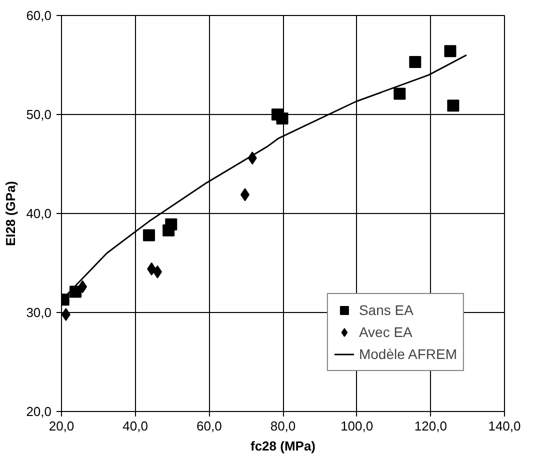  I want to click on y-tick-label: 20,0, so click(39, 411).